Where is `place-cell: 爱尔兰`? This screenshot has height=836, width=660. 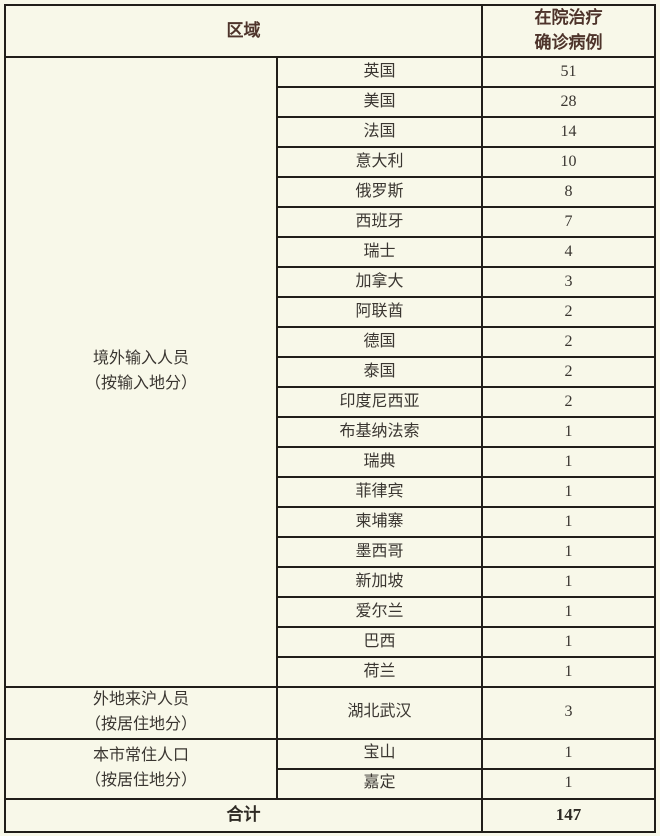
place-cell: 爱尔兰 is located at coordinates (379, 612).